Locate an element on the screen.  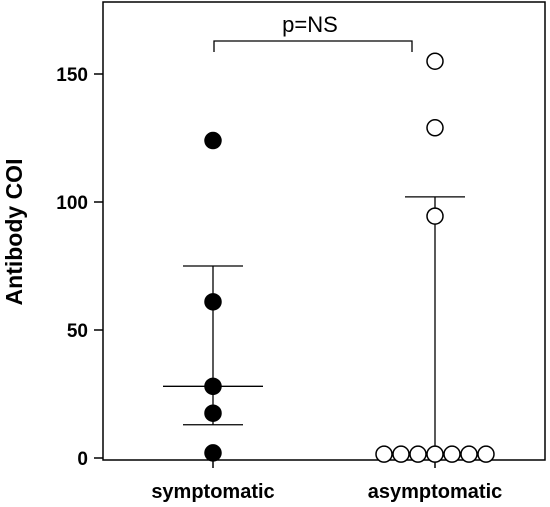
y-tick-label-0: 0 is located at coordinates (82, 459).